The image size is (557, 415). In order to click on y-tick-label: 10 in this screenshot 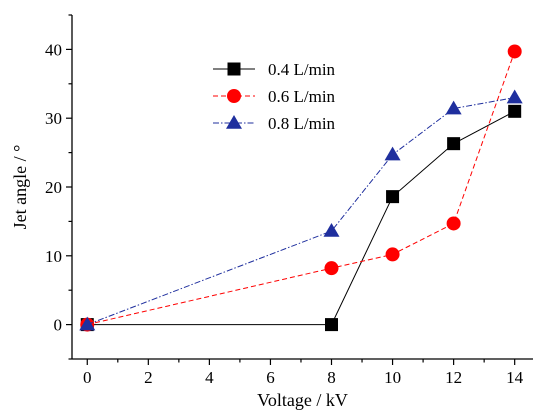, I will do `click(53, 256)`.